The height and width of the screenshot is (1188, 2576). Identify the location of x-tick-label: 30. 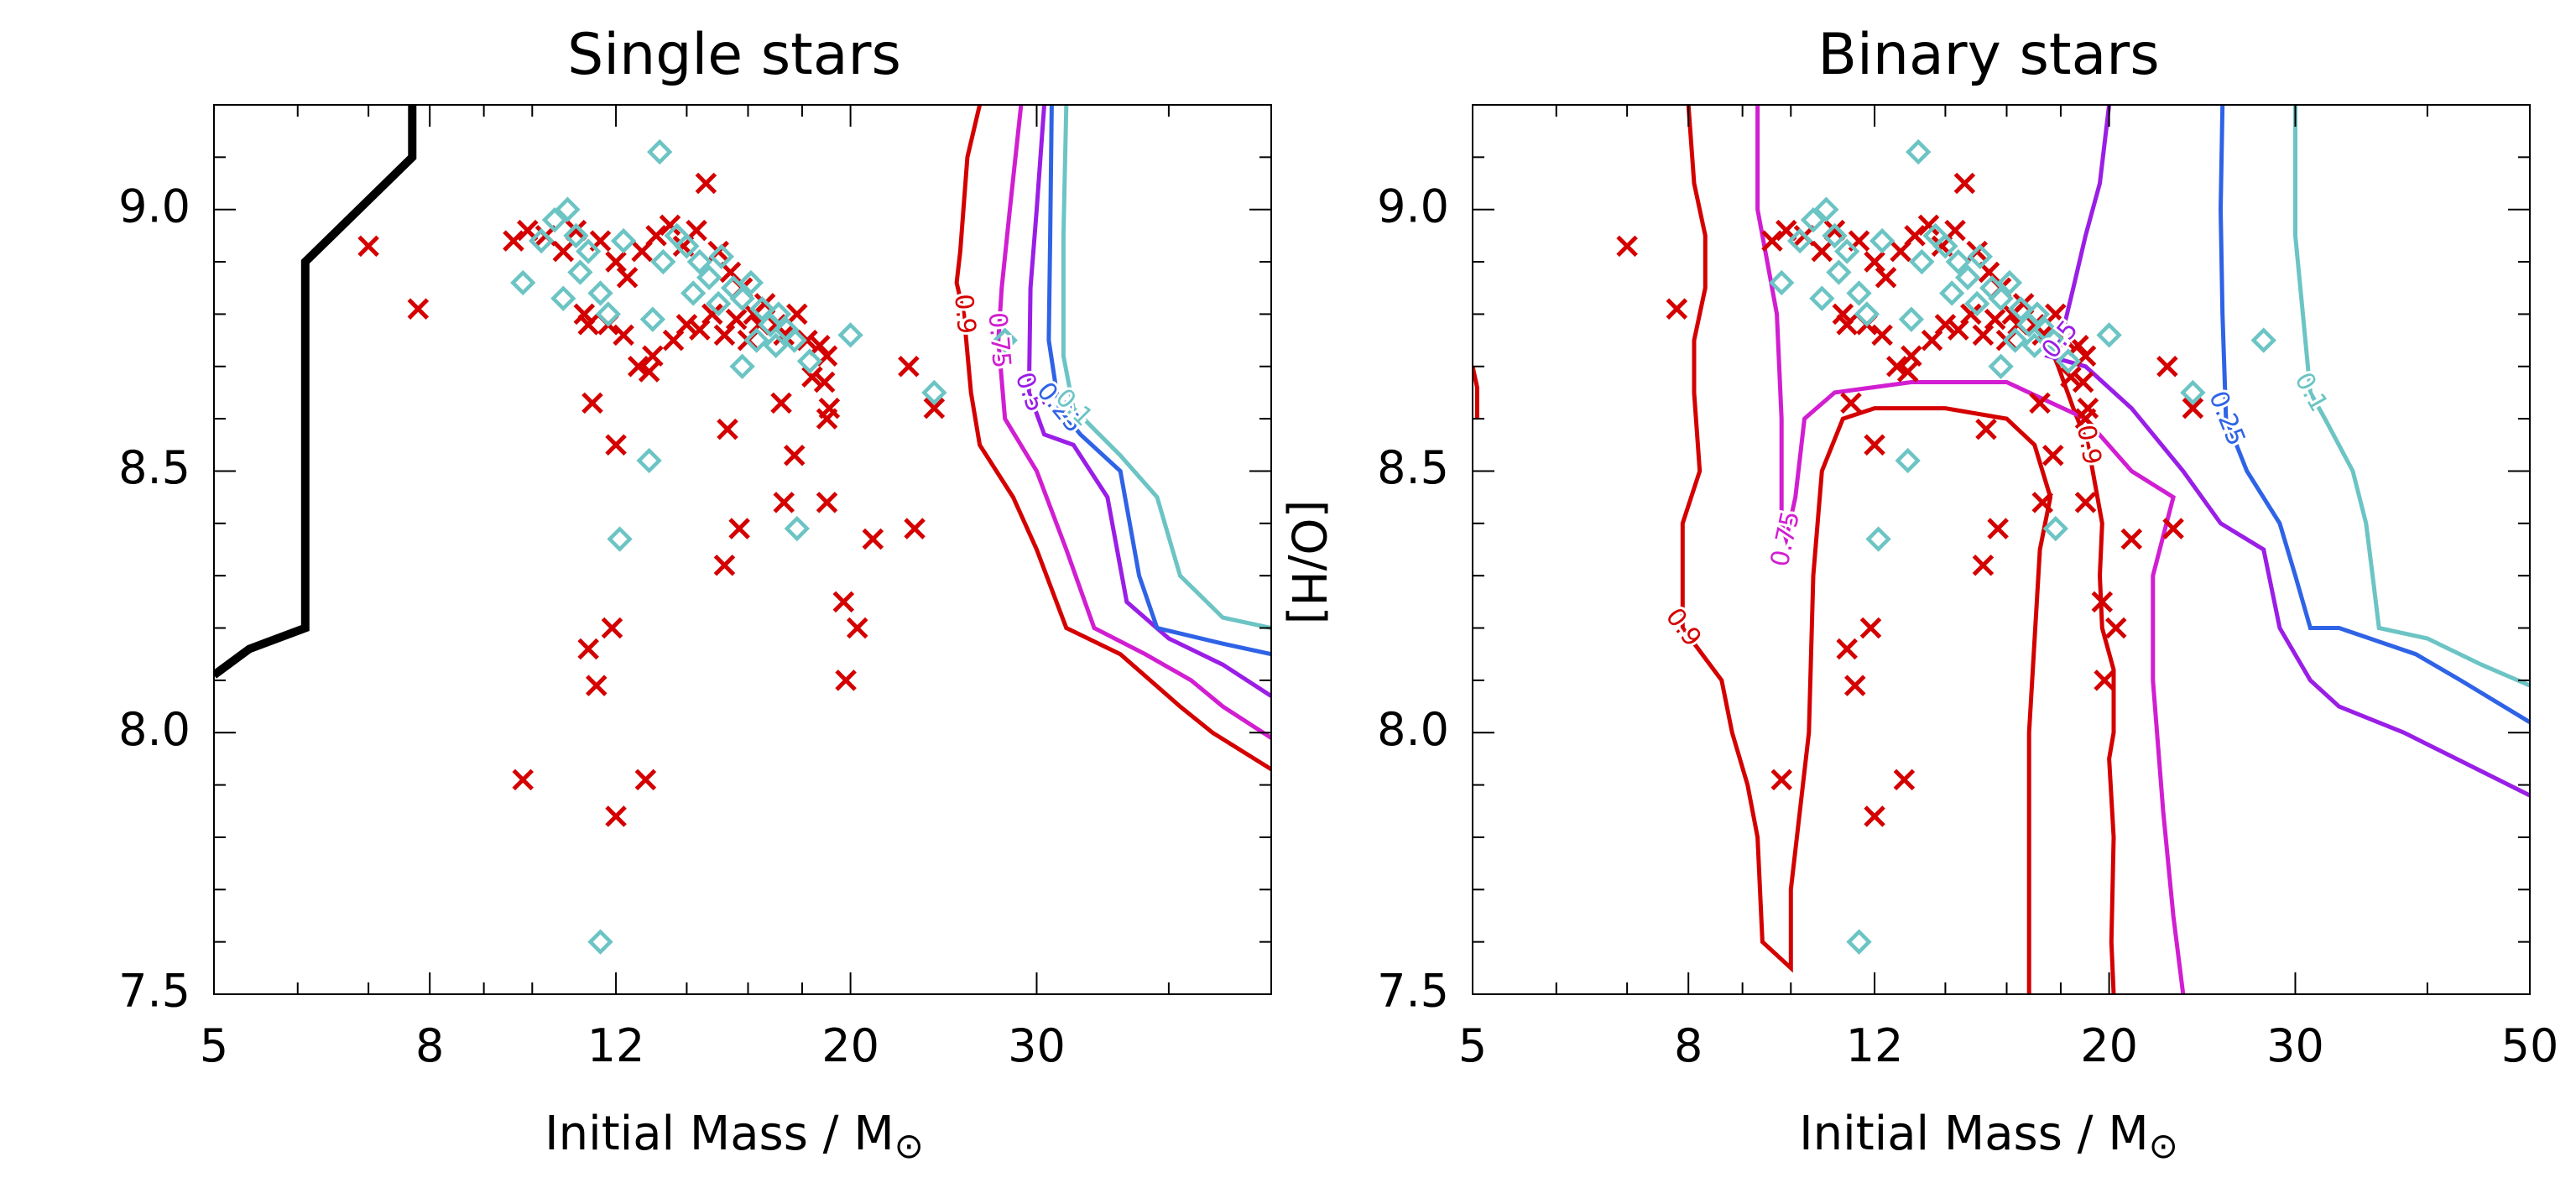
(1037, 1045).